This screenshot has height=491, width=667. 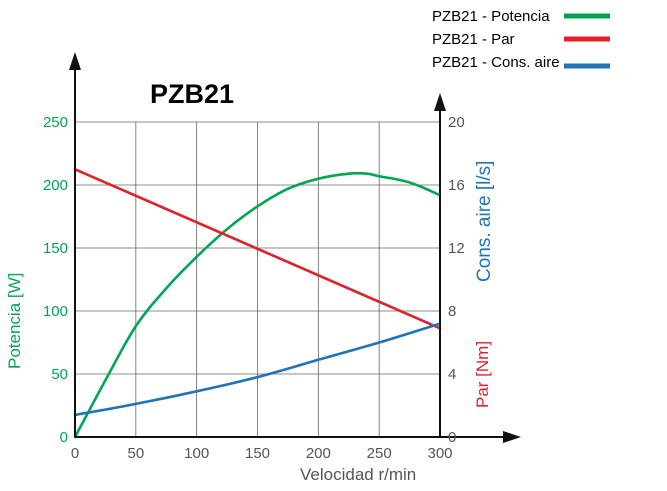 What do you see at coordinates (55, 248) in the screenshot?
I see `left-y-tick-label: 150` at bounding box center [55, 248].